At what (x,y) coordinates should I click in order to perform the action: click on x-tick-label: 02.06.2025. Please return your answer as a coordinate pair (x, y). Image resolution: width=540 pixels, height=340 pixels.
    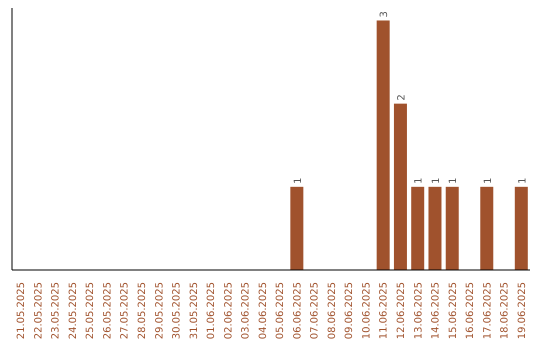
    Looking at the image, I should click on (228, 311).